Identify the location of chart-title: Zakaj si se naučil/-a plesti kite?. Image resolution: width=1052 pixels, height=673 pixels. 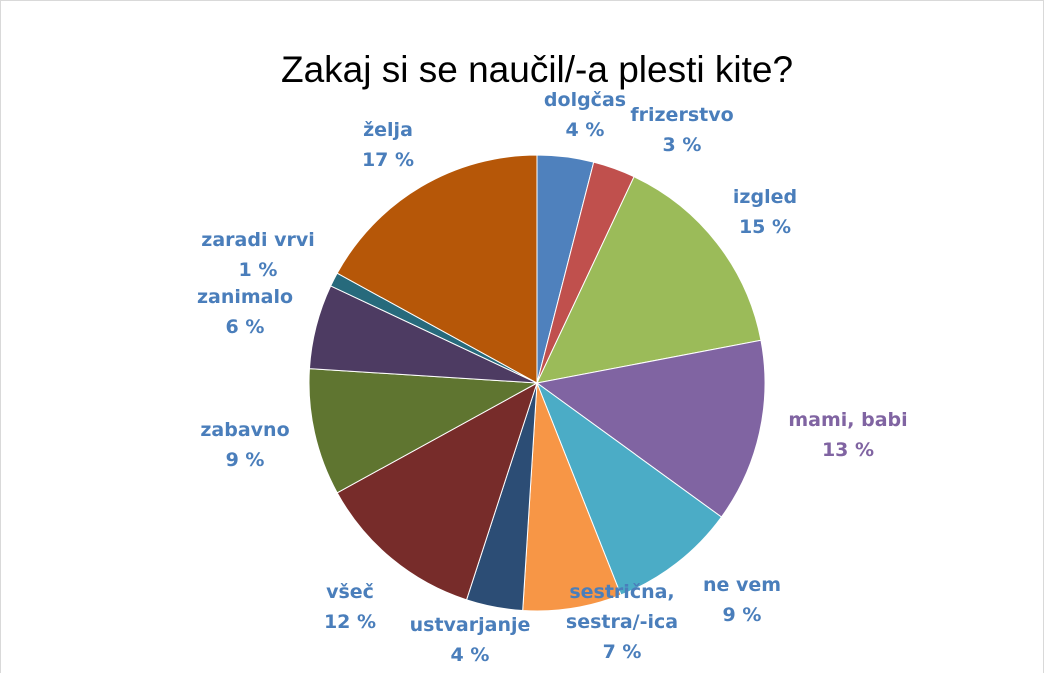
(537, 69).